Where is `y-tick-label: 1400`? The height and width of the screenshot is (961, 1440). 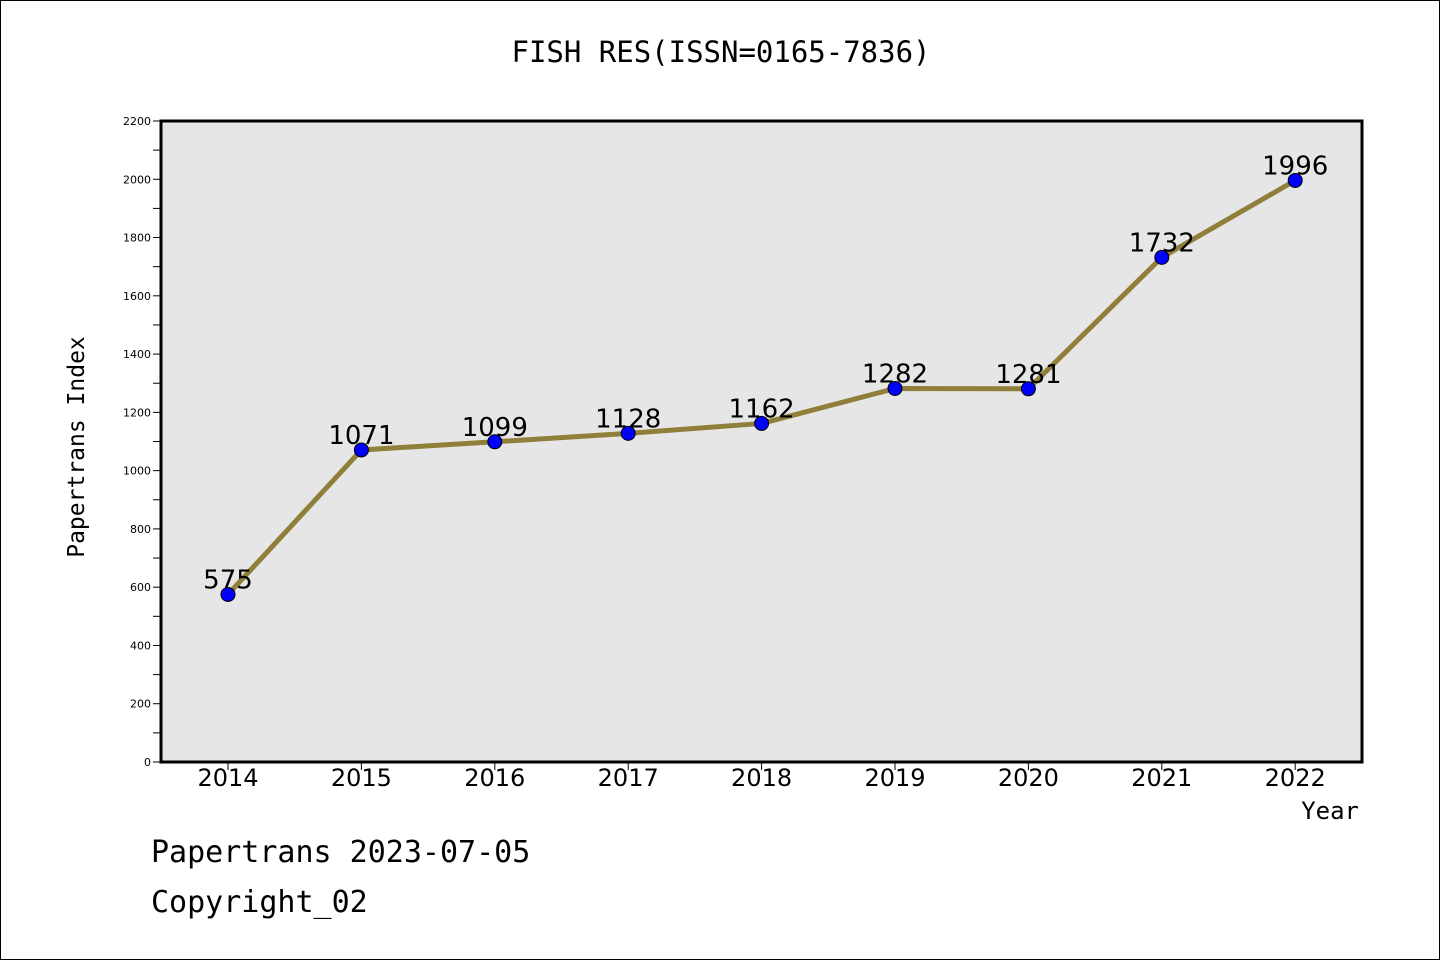
y-tick-label: 1400 is located at coordinates (137, 354).